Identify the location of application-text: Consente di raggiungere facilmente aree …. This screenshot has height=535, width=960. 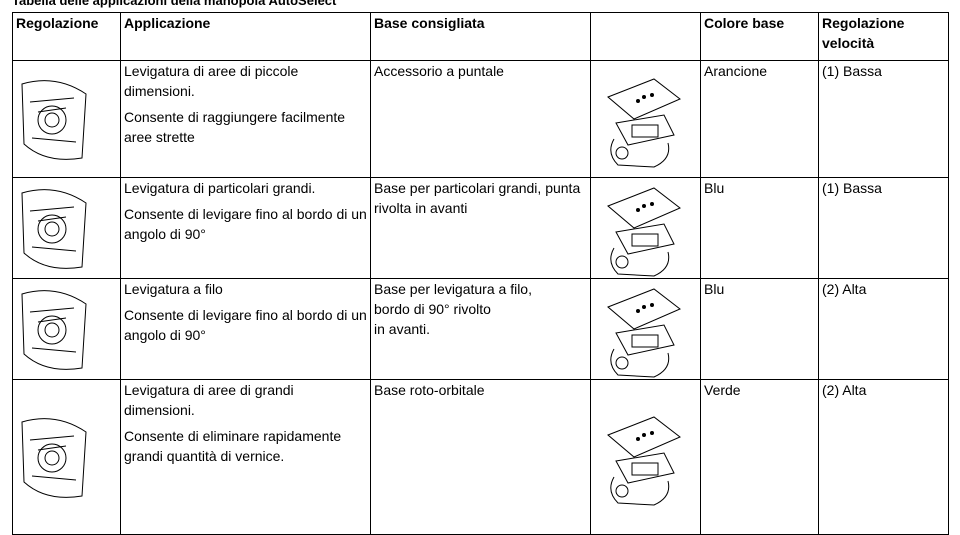
(235, 127).